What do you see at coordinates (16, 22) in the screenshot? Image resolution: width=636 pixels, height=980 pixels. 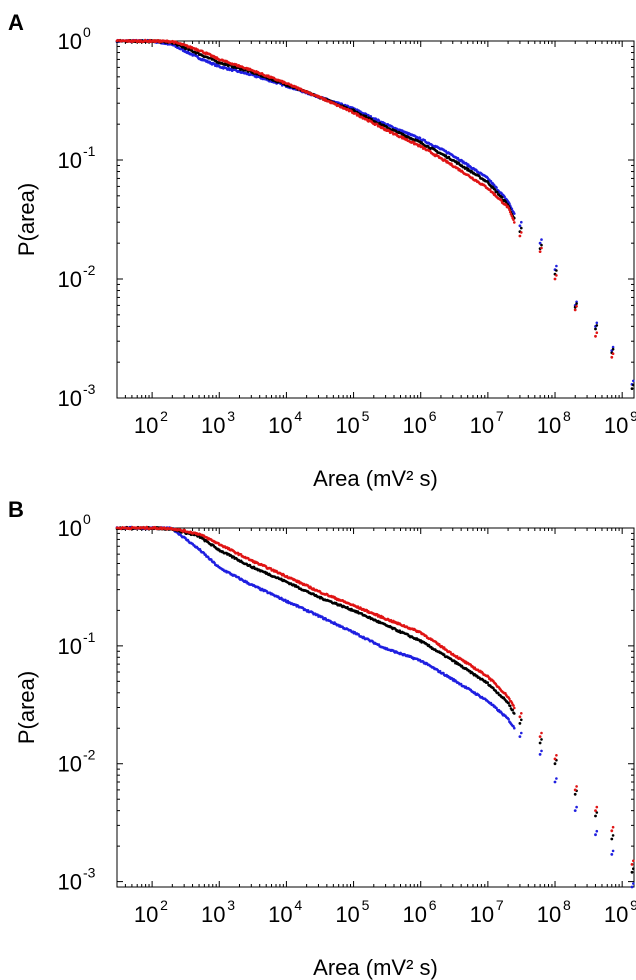 I see `panel-label: A` at bounding box center [16, 22].